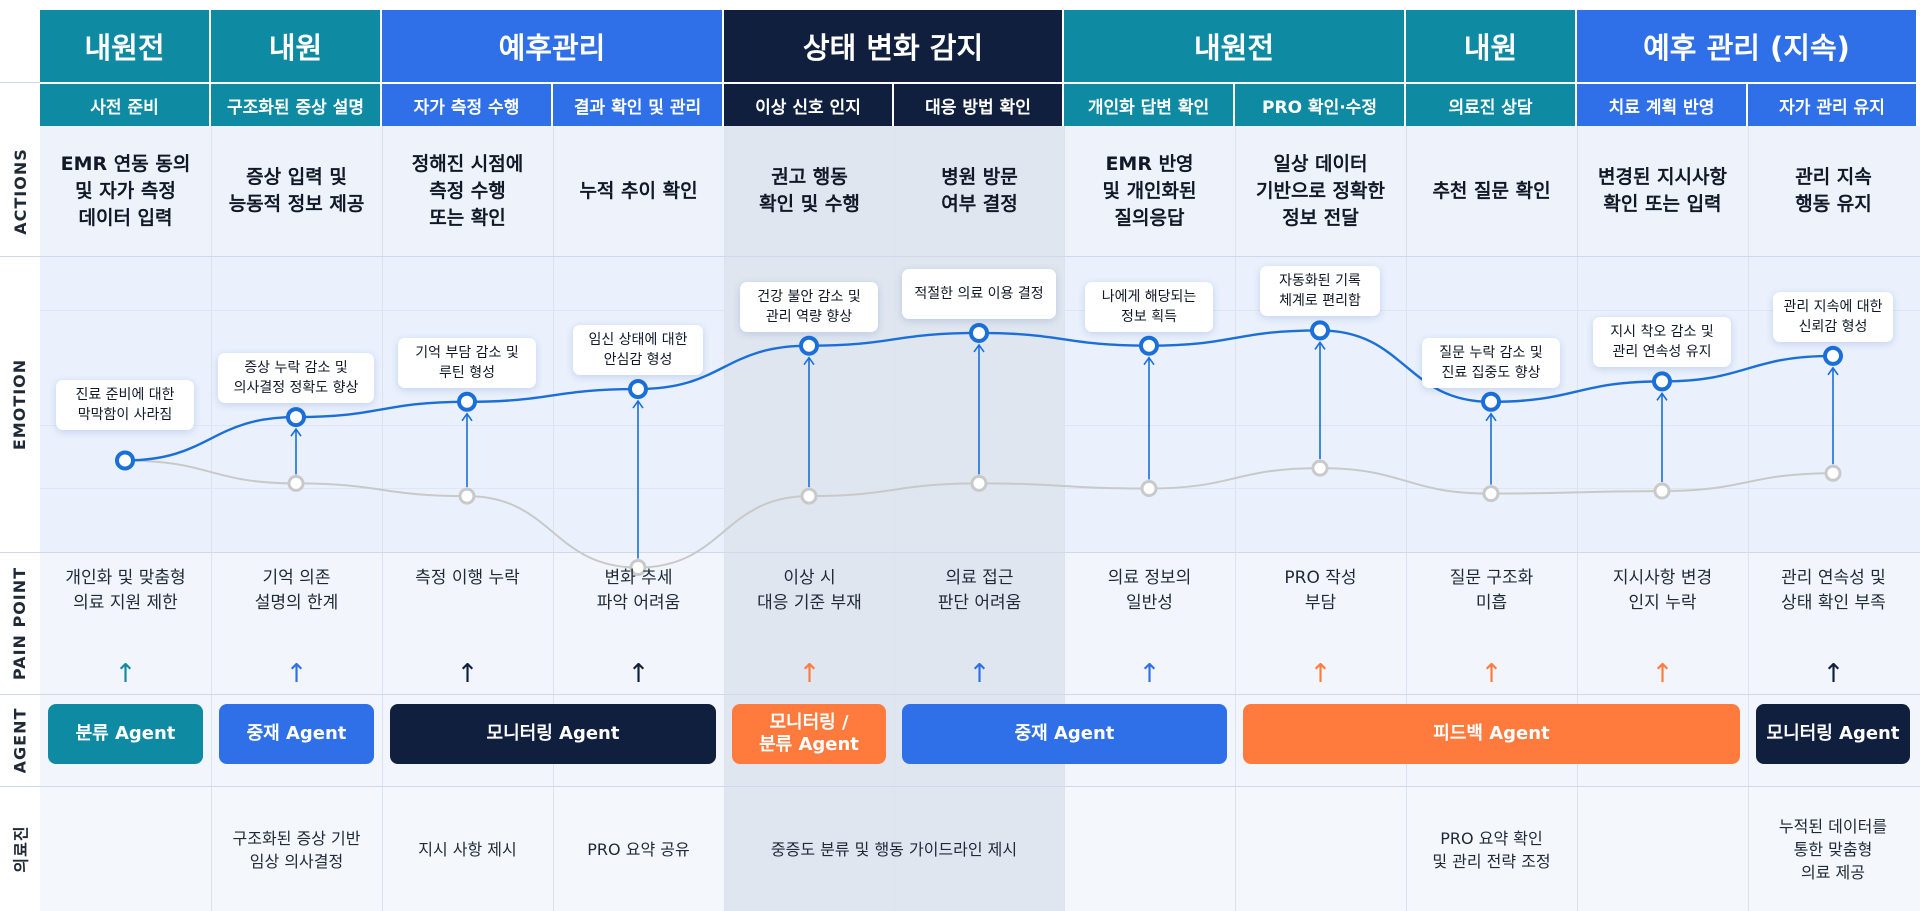 This screenshot has width=1920, height=911. Describe the element at coordinates (1662, 342) in the screenshot. I see `emotion-bubble: 지시 착오 감소 및 관리 연속성 유지` at that location.